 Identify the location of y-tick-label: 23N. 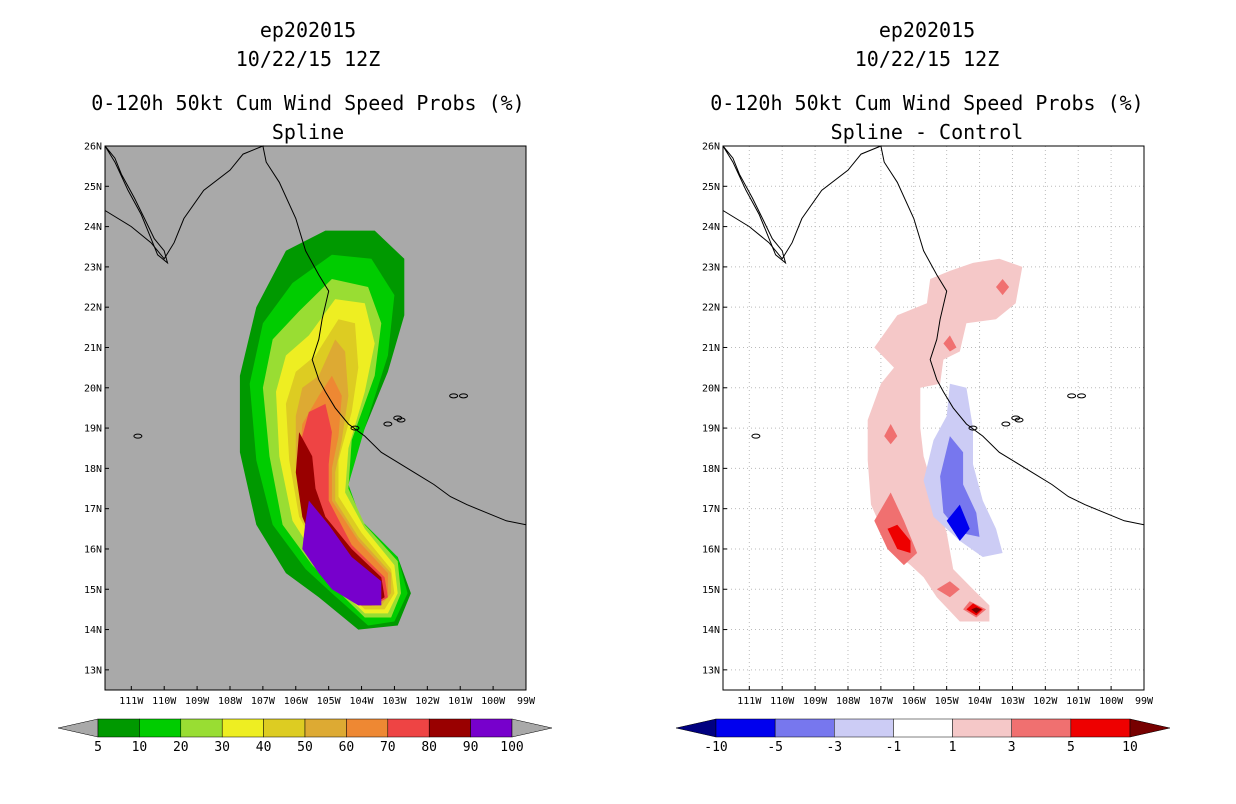
(93, 267).